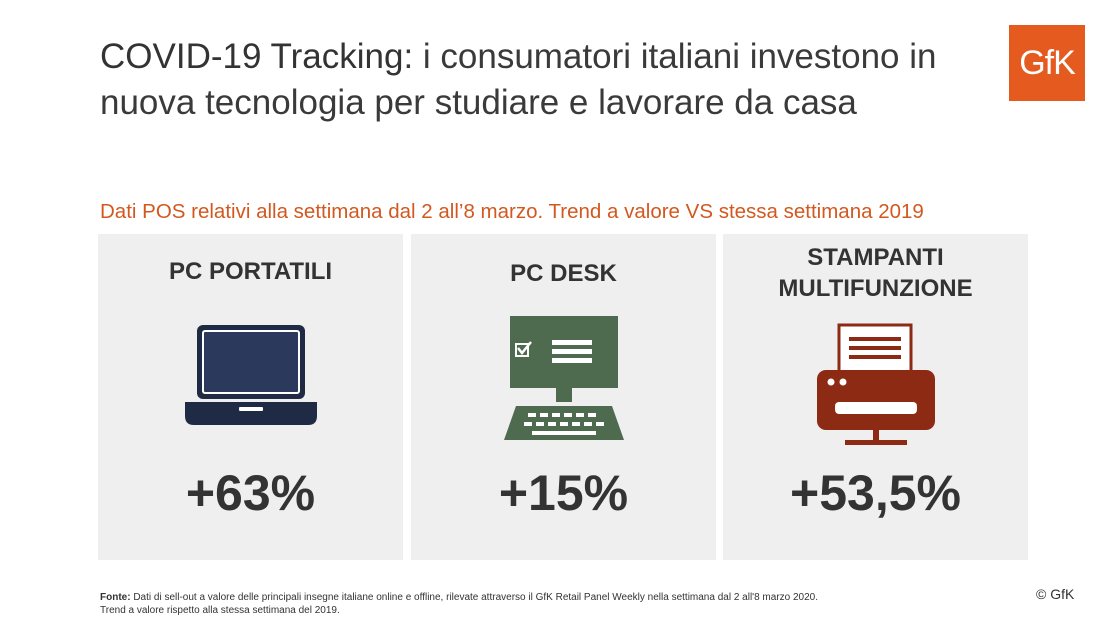 The width and height of the screenshot is (1120, 630). What do you see at coordinates (563, 493) in the screenshot?
I see `panel-value: +15%` at bounding box center [563, 493].